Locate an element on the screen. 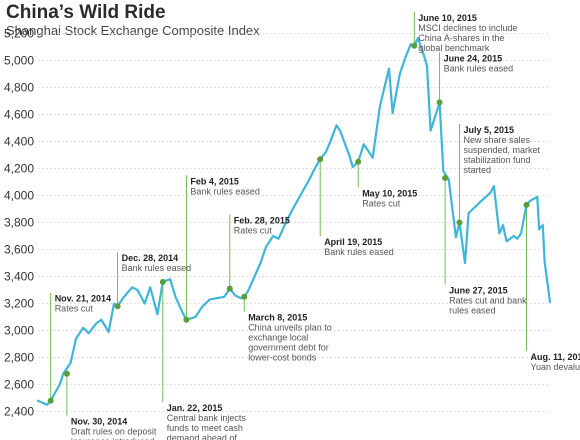 This screenshot has width=580, height=440. annotation-date: June 27, 2015 is located at coordinates (478, 291).